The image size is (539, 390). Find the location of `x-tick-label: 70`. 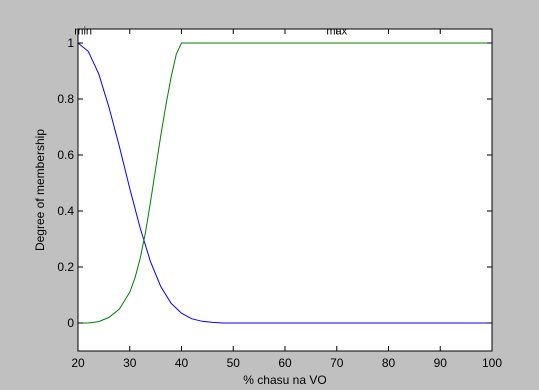

x-tick-label: 70 is located at coordinates (337, 363).